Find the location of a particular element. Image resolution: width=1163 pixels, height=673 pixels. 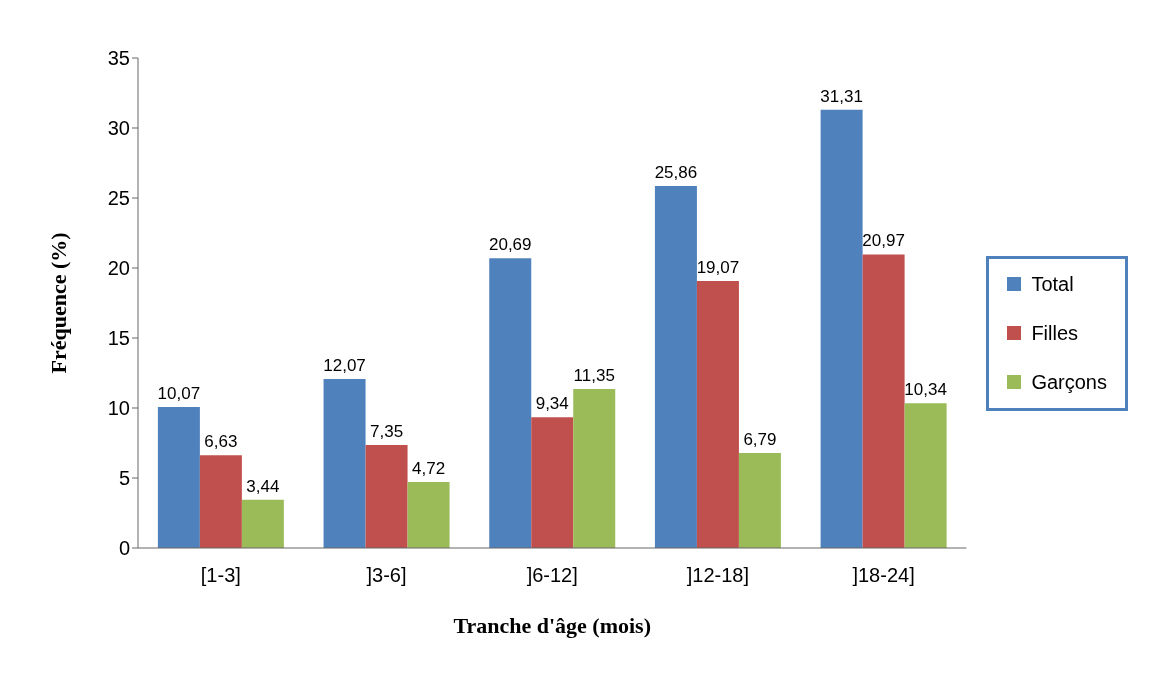

x-axis-title: Tranche d'âge (mois) is located at coordinates (552, 625).